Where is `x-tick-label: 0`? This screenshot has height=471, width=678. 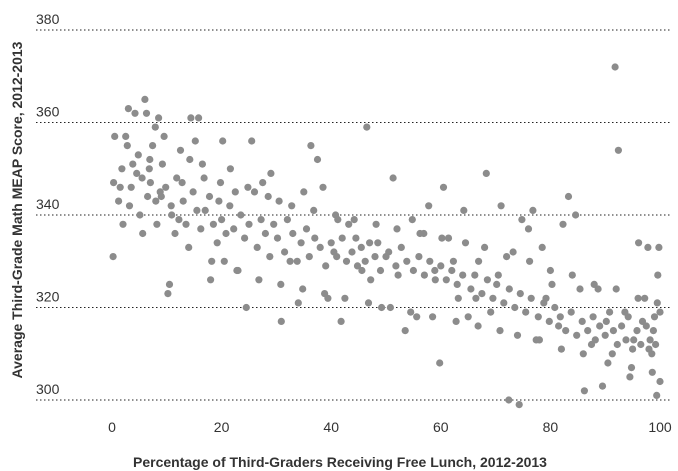
x-tick-label: 0 is located at coordinates (112, 427).